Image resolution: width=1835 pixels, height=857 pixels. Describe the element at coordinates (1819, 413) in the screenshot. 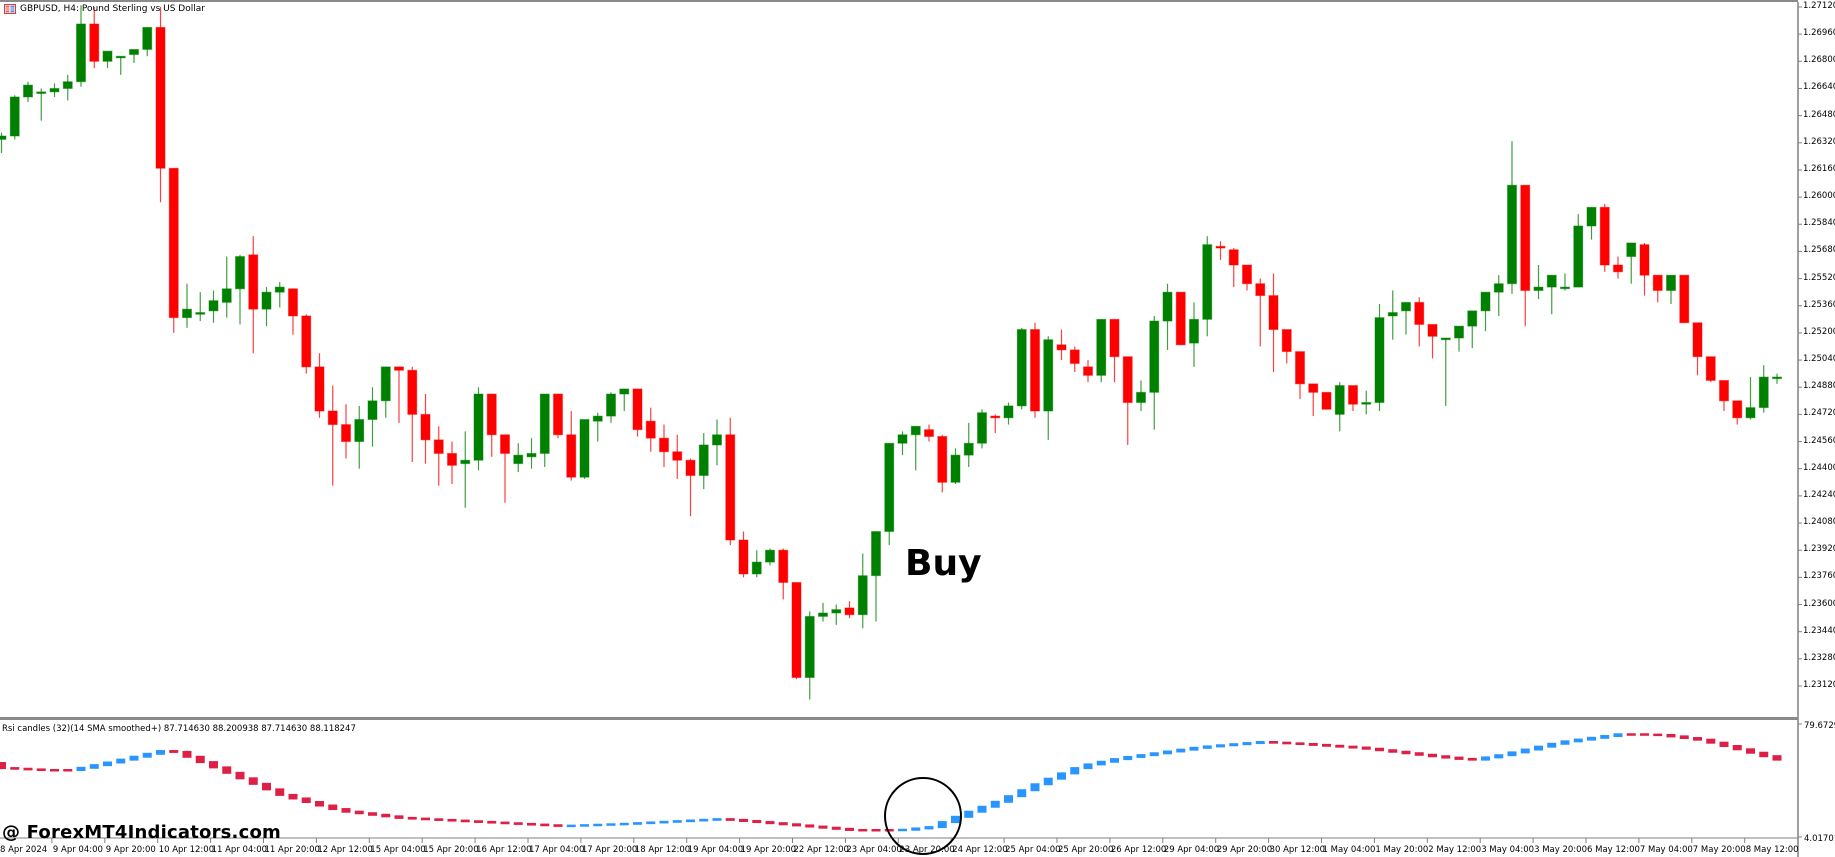

I see `price-tick-label: 1.24720` at that location.